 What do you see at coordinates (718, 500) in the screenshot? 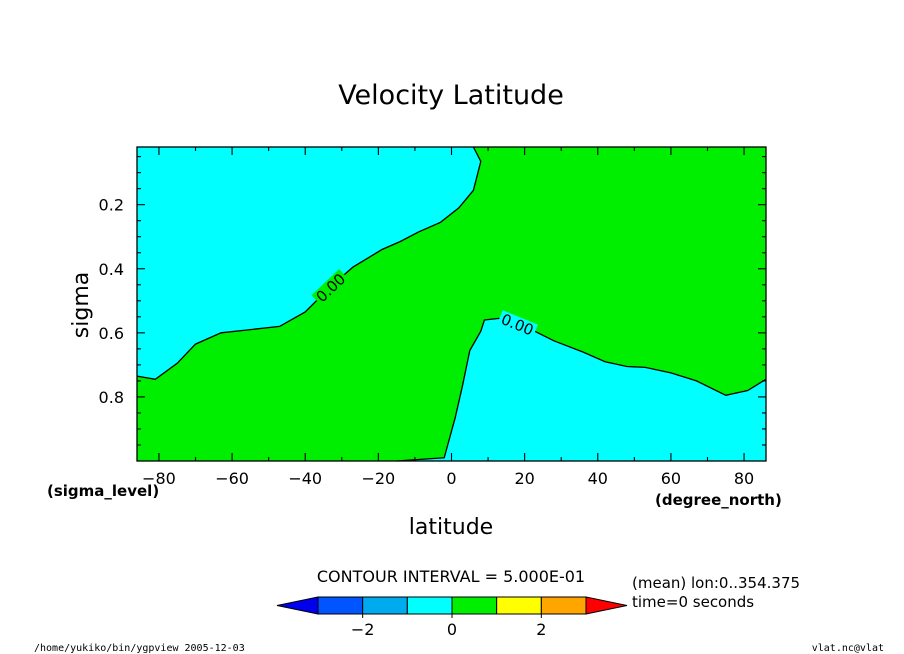
I see `x-axis-unit: (degree_north)` at bounding box center [718, 500].